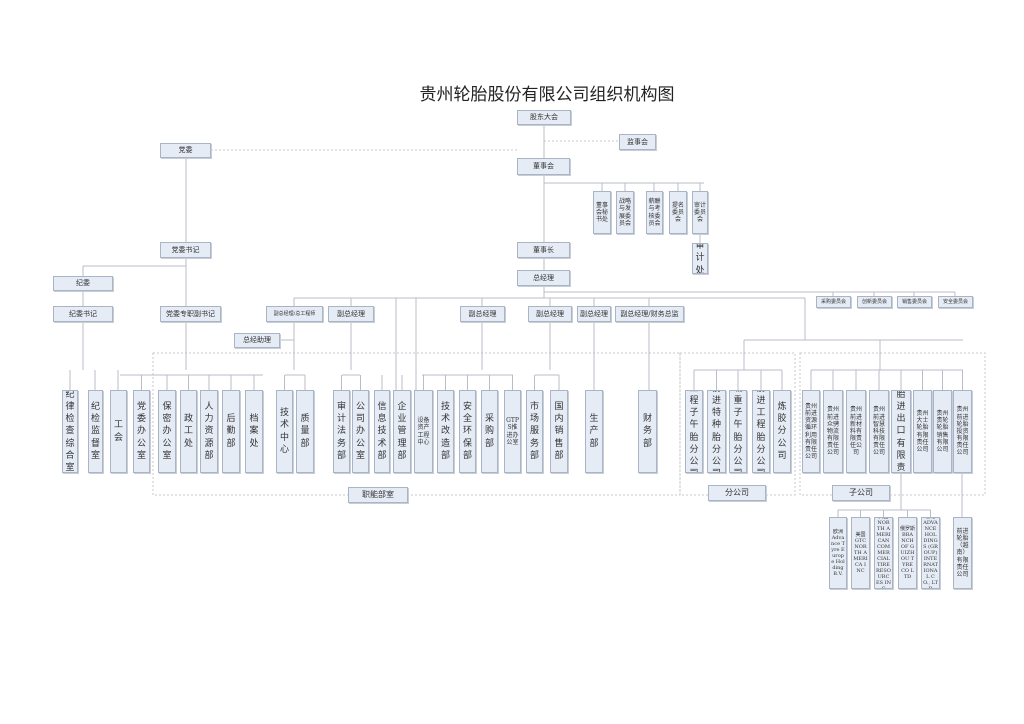  What do you see at coordinates (543, 250) in the screenshot?
I see `chairman: 董事长` at bounding box center [543, 250].